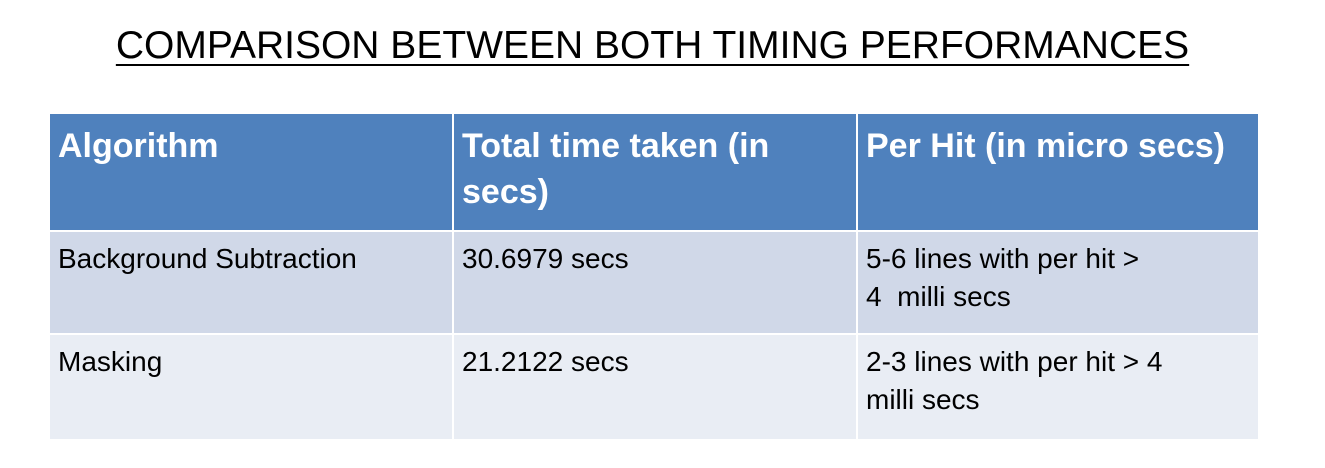  What do you see at coordinates (1014, 361) in the screenshot?
I see `cell-per-hit-line: 2-3 lines with per hit > 4` at bounding box center [1014, 361].